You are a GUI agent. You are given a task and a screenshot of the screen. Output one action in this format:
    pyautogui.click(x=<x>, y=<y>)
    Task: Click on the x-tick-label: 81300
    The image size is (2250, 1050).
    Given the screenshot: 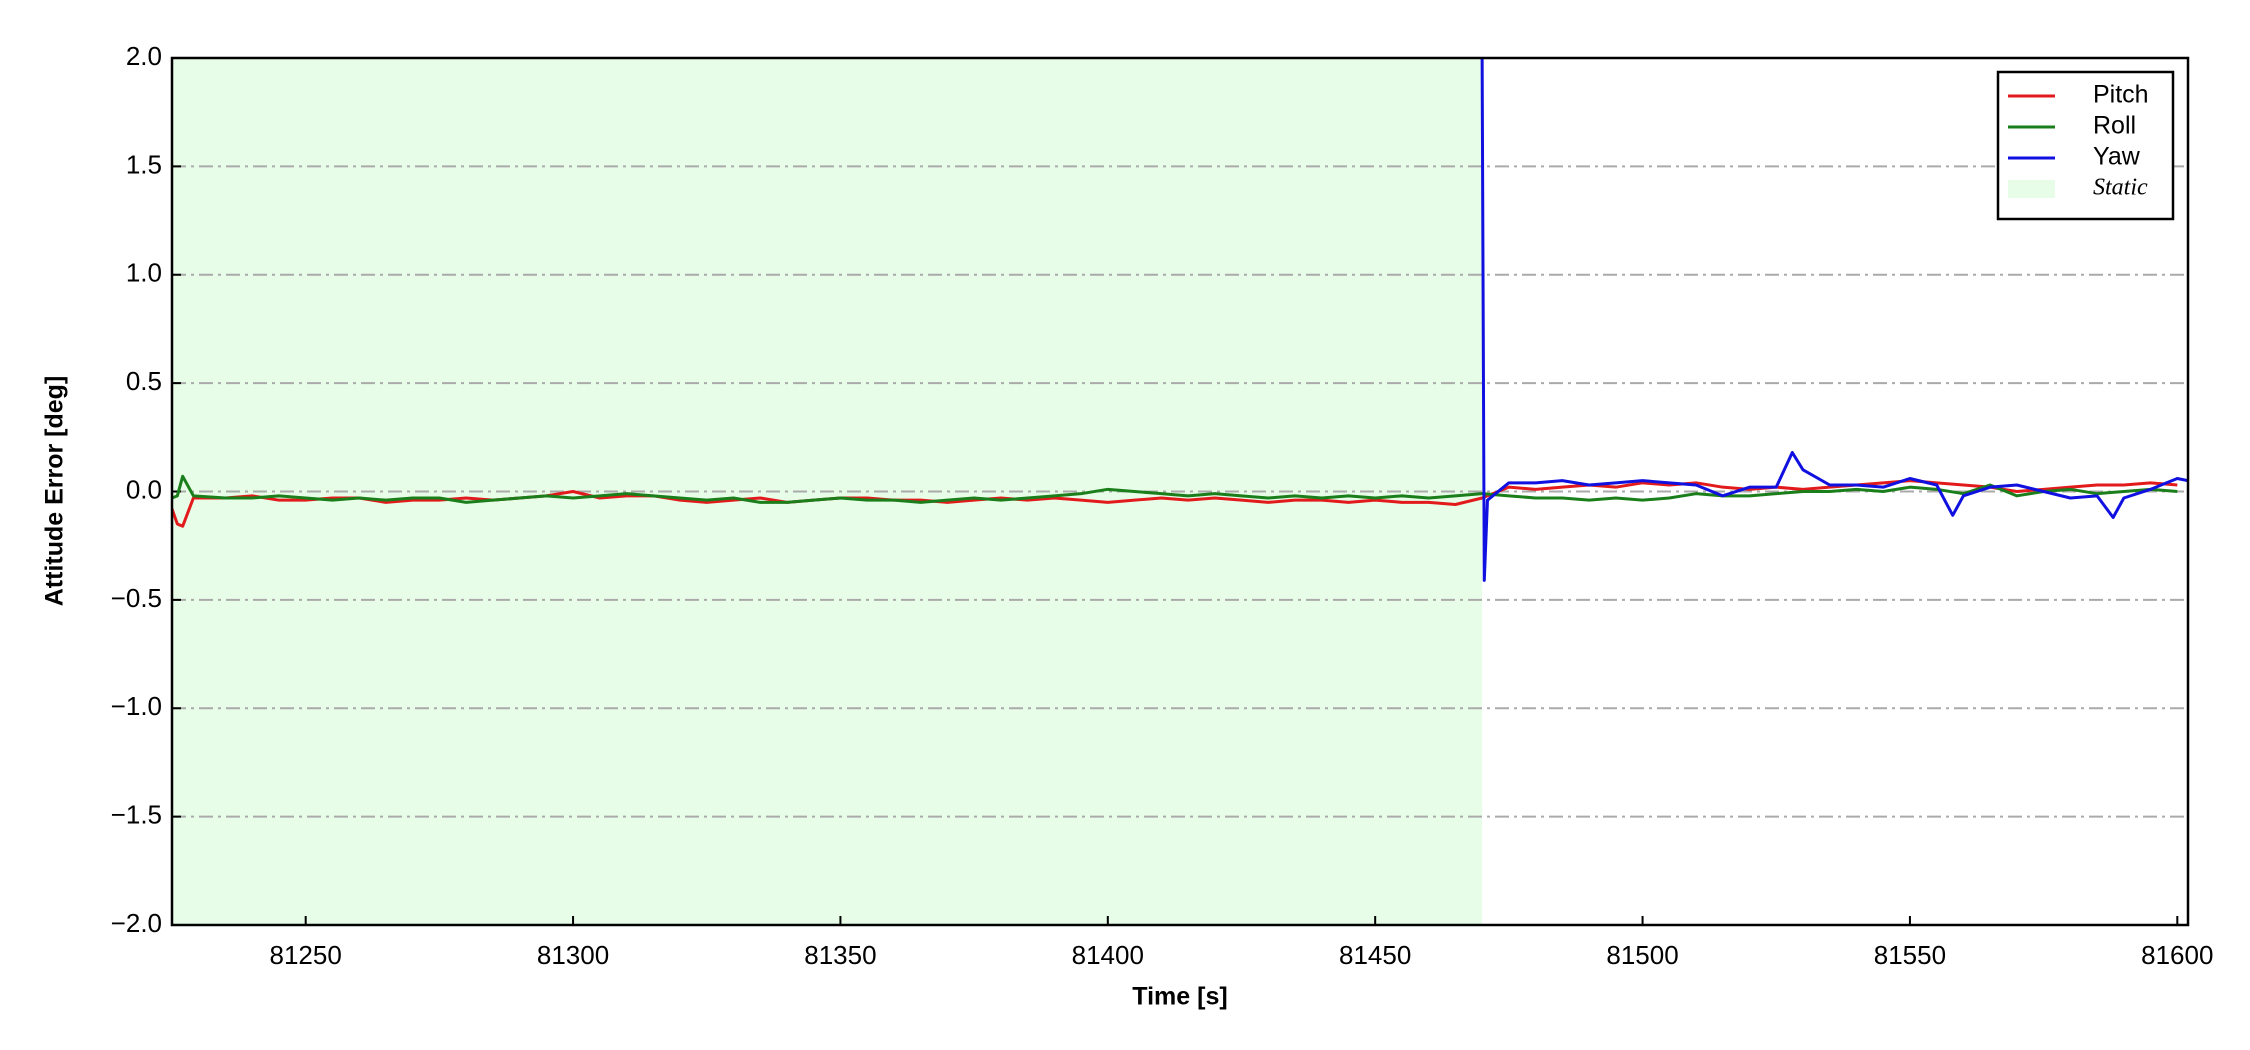 What is the action you would take?
    pyautogui.click(x=573, y=955)
    